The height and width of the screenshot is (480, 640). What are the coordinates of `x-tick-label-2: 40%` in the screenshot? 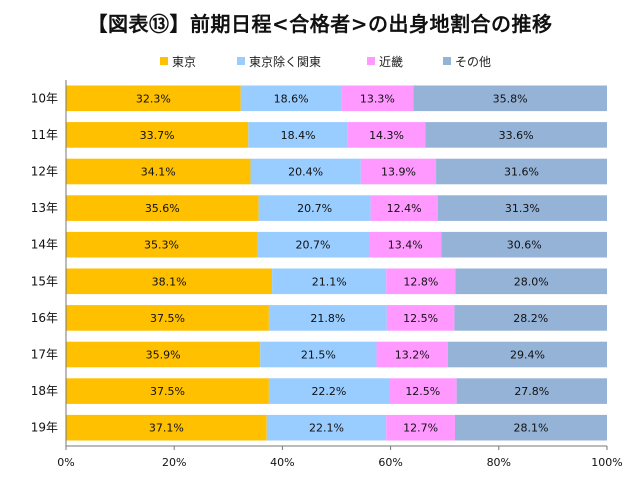 It's located at (282, 462).